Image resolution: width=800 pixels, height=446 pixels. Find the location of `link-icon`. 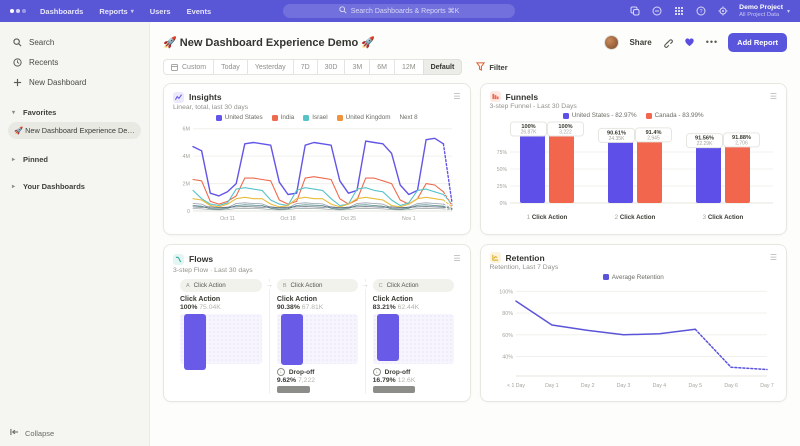

link-icon is located at coordinates (668, 42).